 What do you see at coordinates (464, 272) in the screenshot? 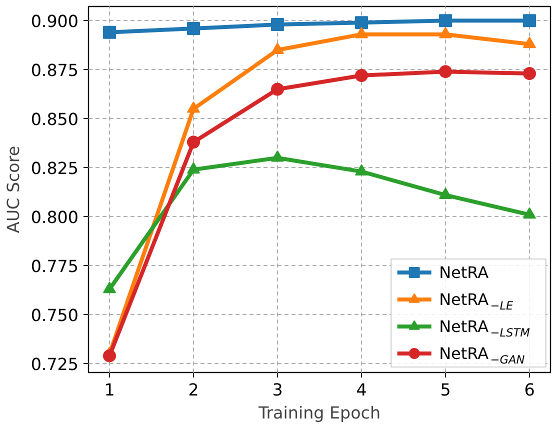
I see `legend-label: NetRA` at bounding box center [464, 272].